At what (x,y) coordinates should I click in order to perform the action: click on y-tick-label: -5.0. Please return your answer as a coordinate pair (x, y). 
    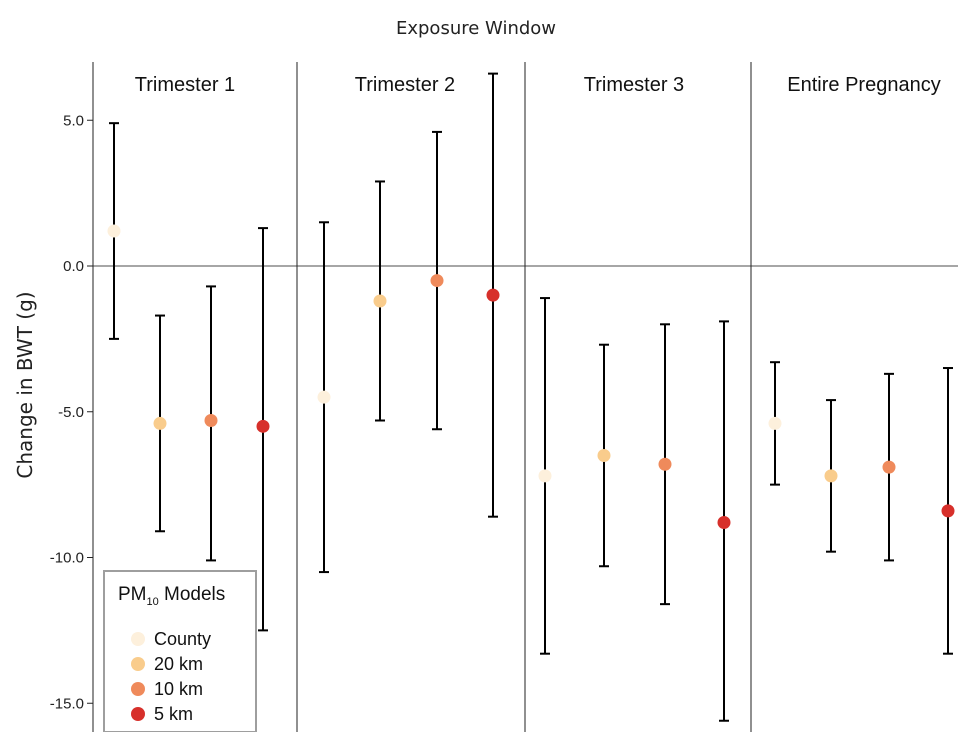
    Looking at the image, I should click on (71, 412).